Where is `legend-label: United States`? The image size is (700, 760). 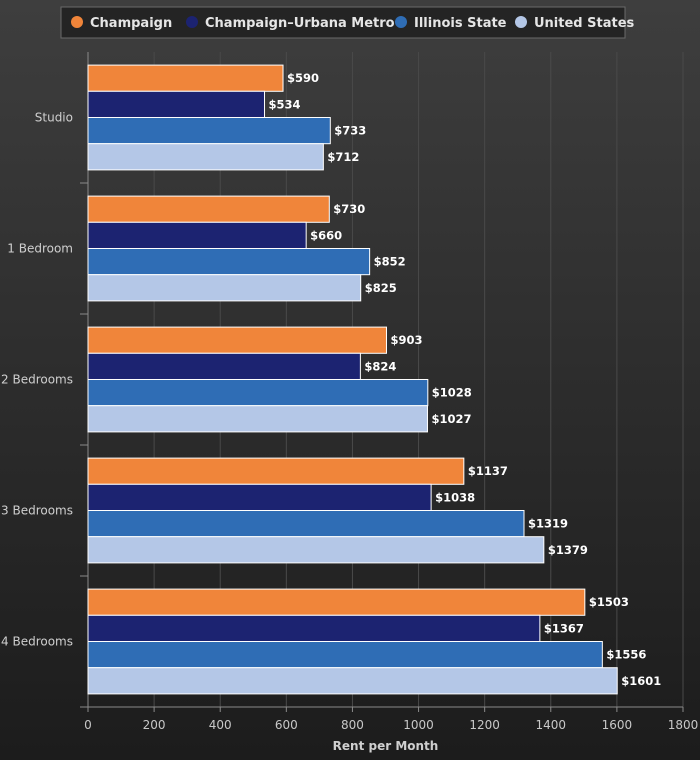 legend-label: United States is located at coordinates (584, 23).